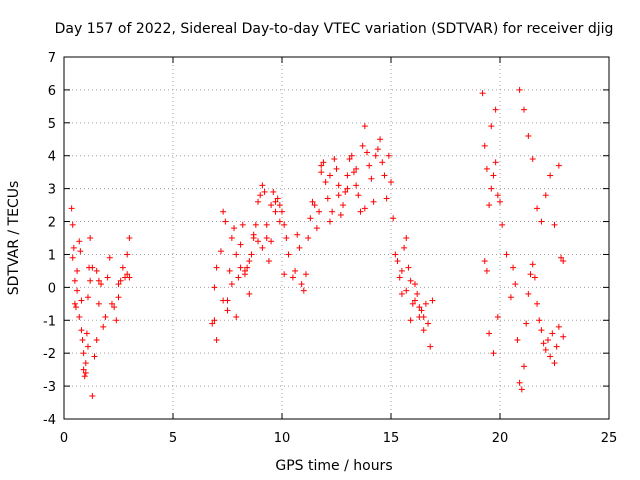 This screenshot has width=640, height=480. Describe the element at coordinates (49, 387) in the screenshot. I see `y-tick-label: -3` at that location.